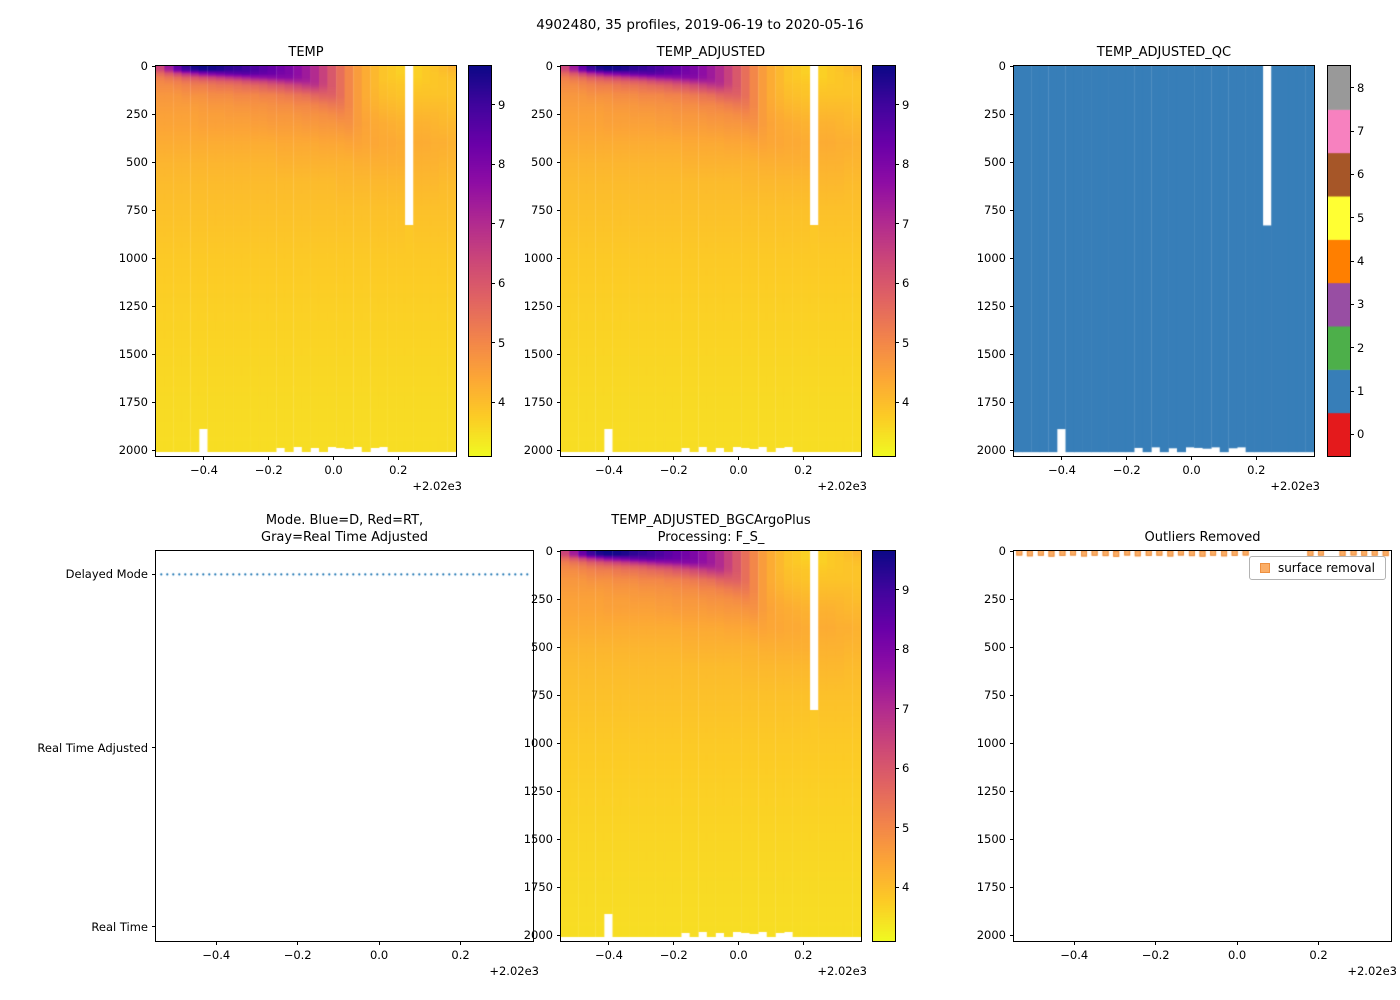  I want to click on subplot-title-temp-adjusted-qc: TEMP_ADJUSTED_QC, so click(1164, 52).